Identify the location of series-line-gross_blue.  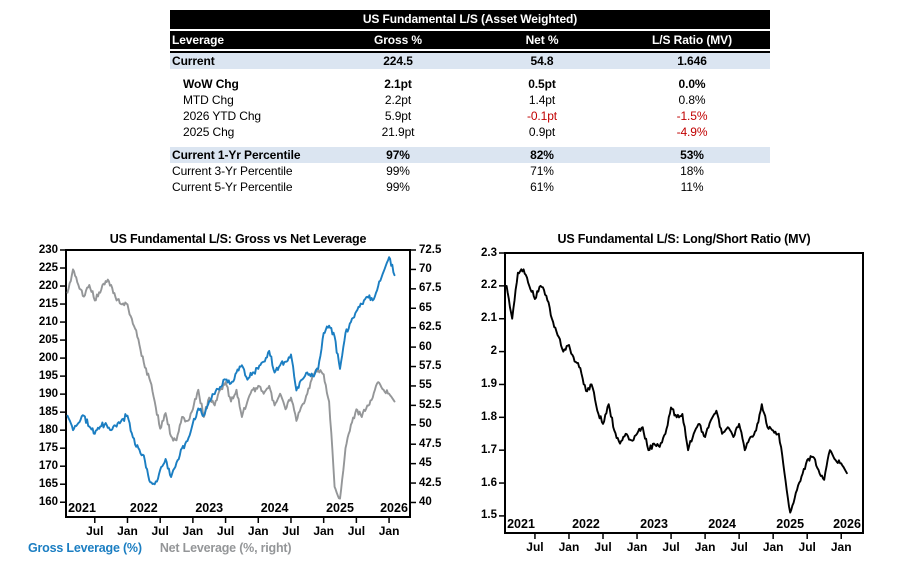
(231, 371).